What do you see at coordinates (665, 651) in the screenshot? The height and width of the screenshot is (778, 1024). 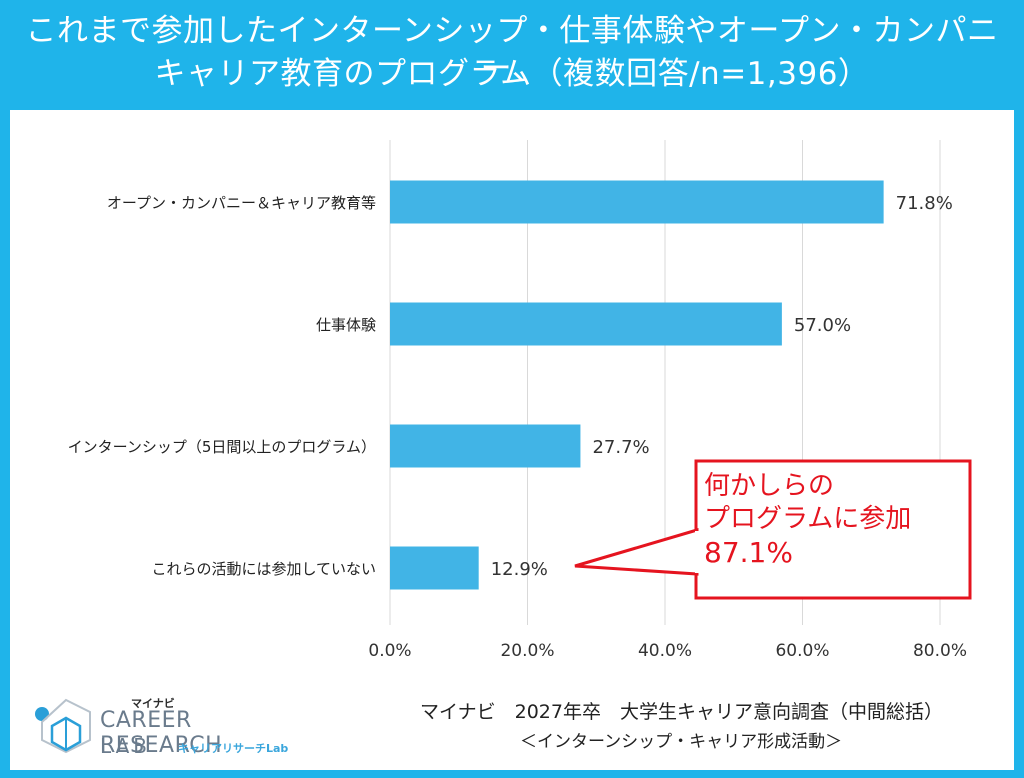 I see `x-tick-label: 40.0%` at bounding box center [665, 651].